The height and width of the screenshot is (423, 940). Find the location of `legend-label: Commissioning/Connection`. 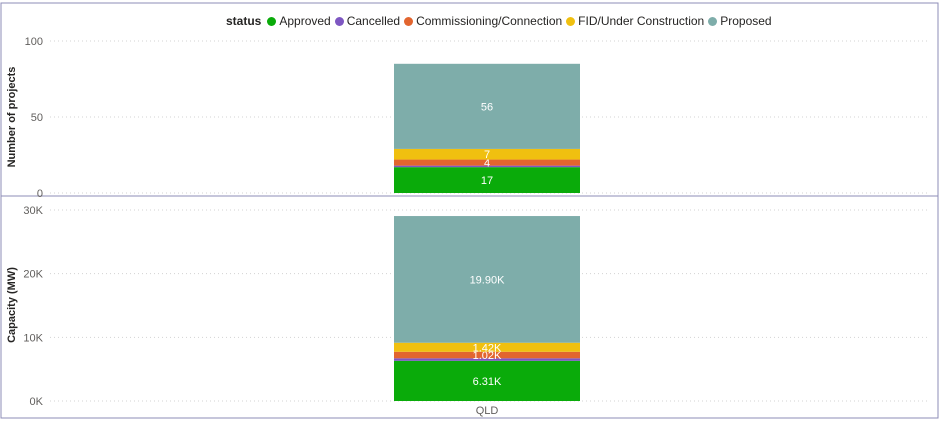

legend-label: Commissioning/Connection is located at coordinates (489, 21).